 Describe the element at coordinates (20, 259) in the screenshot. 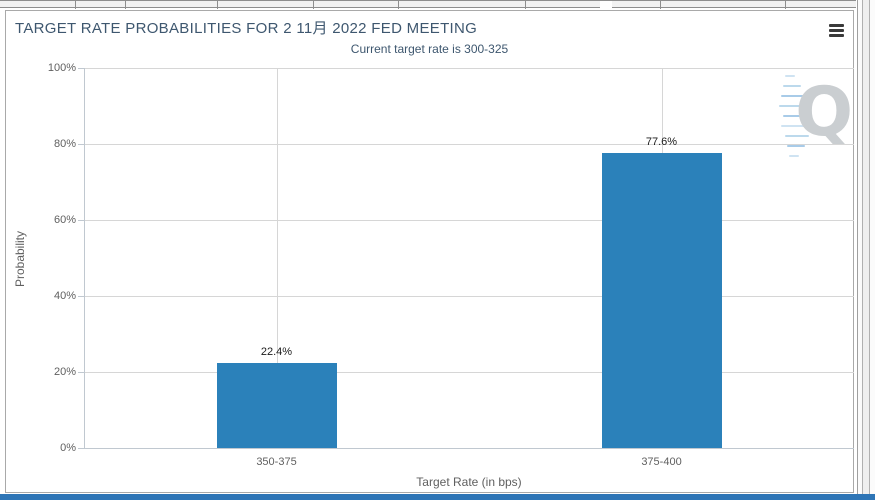

I see `y-axis-title: Probability` at that location.